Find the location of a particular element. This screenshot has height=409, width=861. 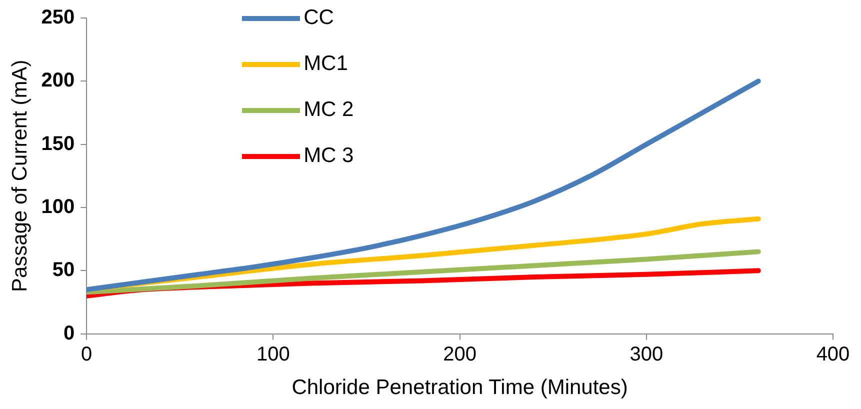

legend-label: MC1 is located at coordinates (326, 64).